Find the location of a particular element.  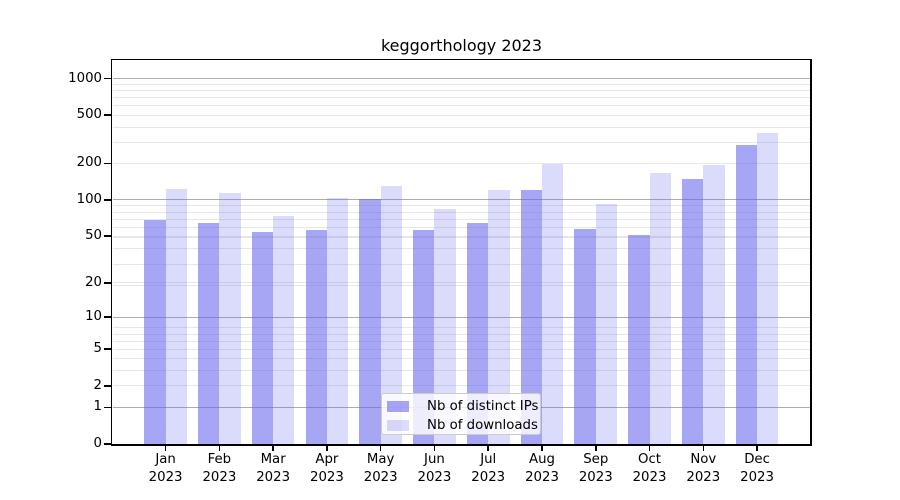

bar-downloads-nov is located at coordinates (714, 304).